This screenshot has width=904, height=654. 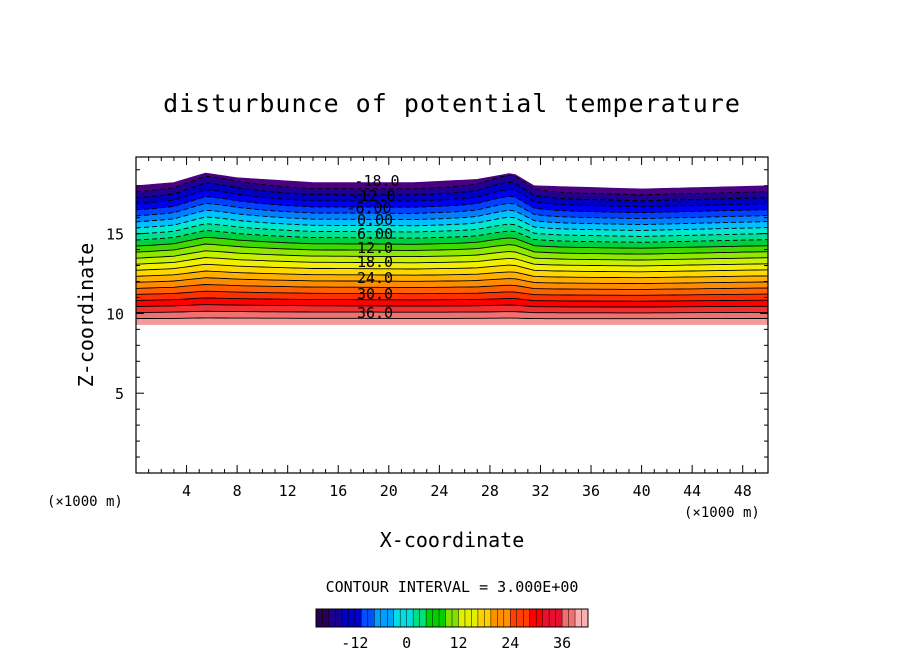 I want to click on colorbar-tick-label: 0, so click(x=406, y=643).